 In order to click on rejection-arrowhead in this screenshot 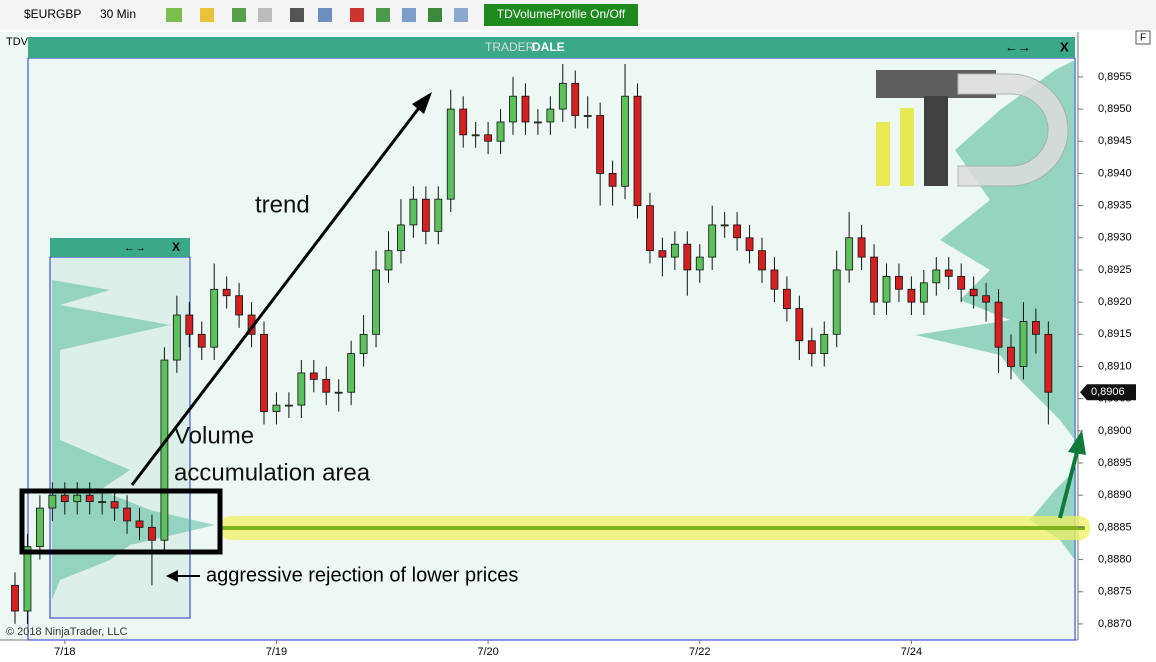, I will do `click(172, 576)`.